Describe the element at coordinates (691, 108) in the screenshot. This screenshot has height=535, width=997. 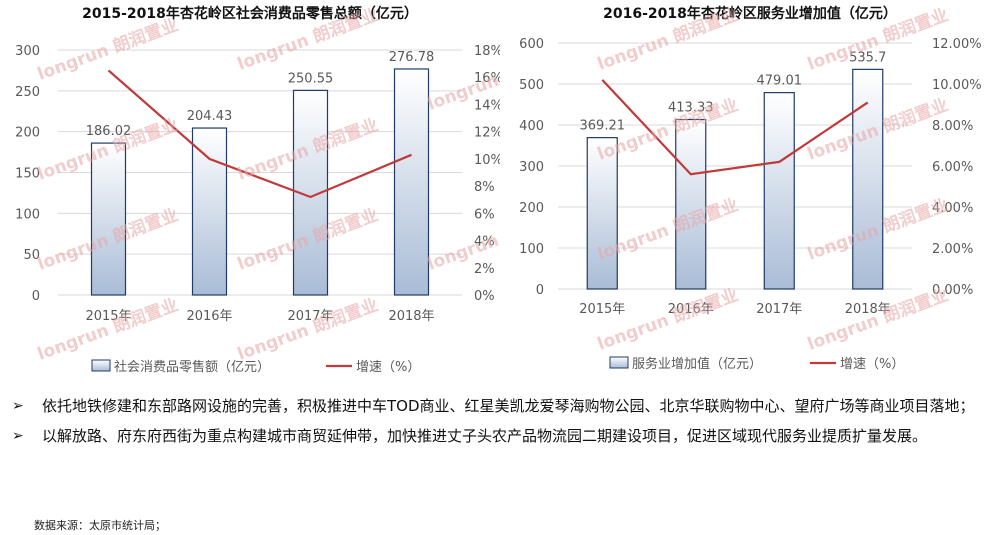
I see `data-label: 413.33` at that location.